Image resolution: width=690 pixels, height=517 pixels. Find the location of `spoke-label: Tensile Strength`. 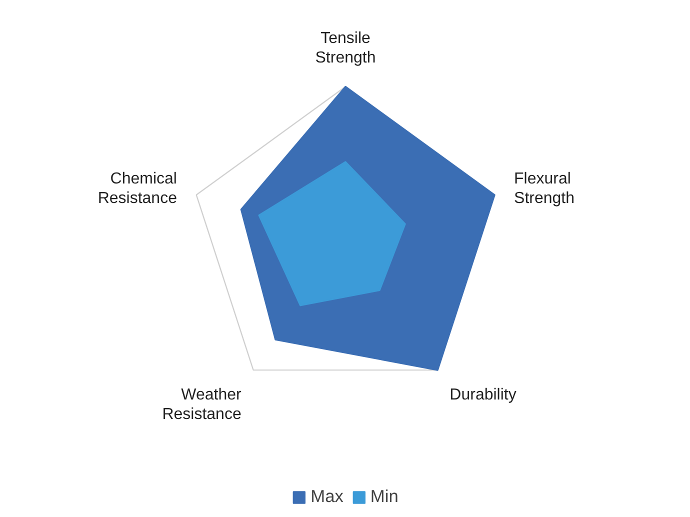

spoke-label: Tensile Strength is located at coordinates (345, 48).